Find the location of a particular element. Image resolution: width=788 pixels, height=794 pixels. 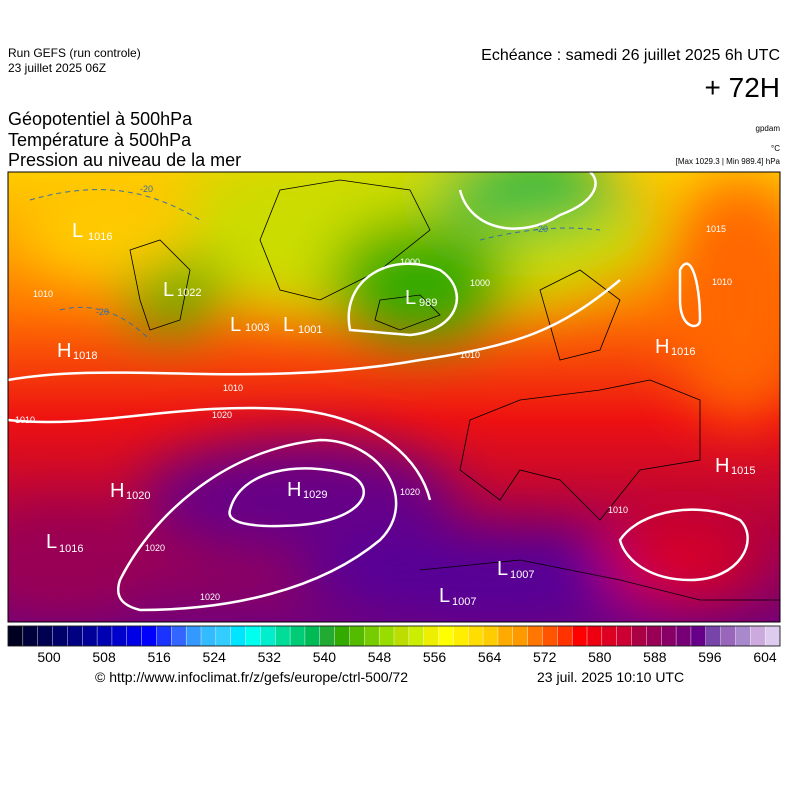

lead-time: + 72H is located at coordinates (743, 87).